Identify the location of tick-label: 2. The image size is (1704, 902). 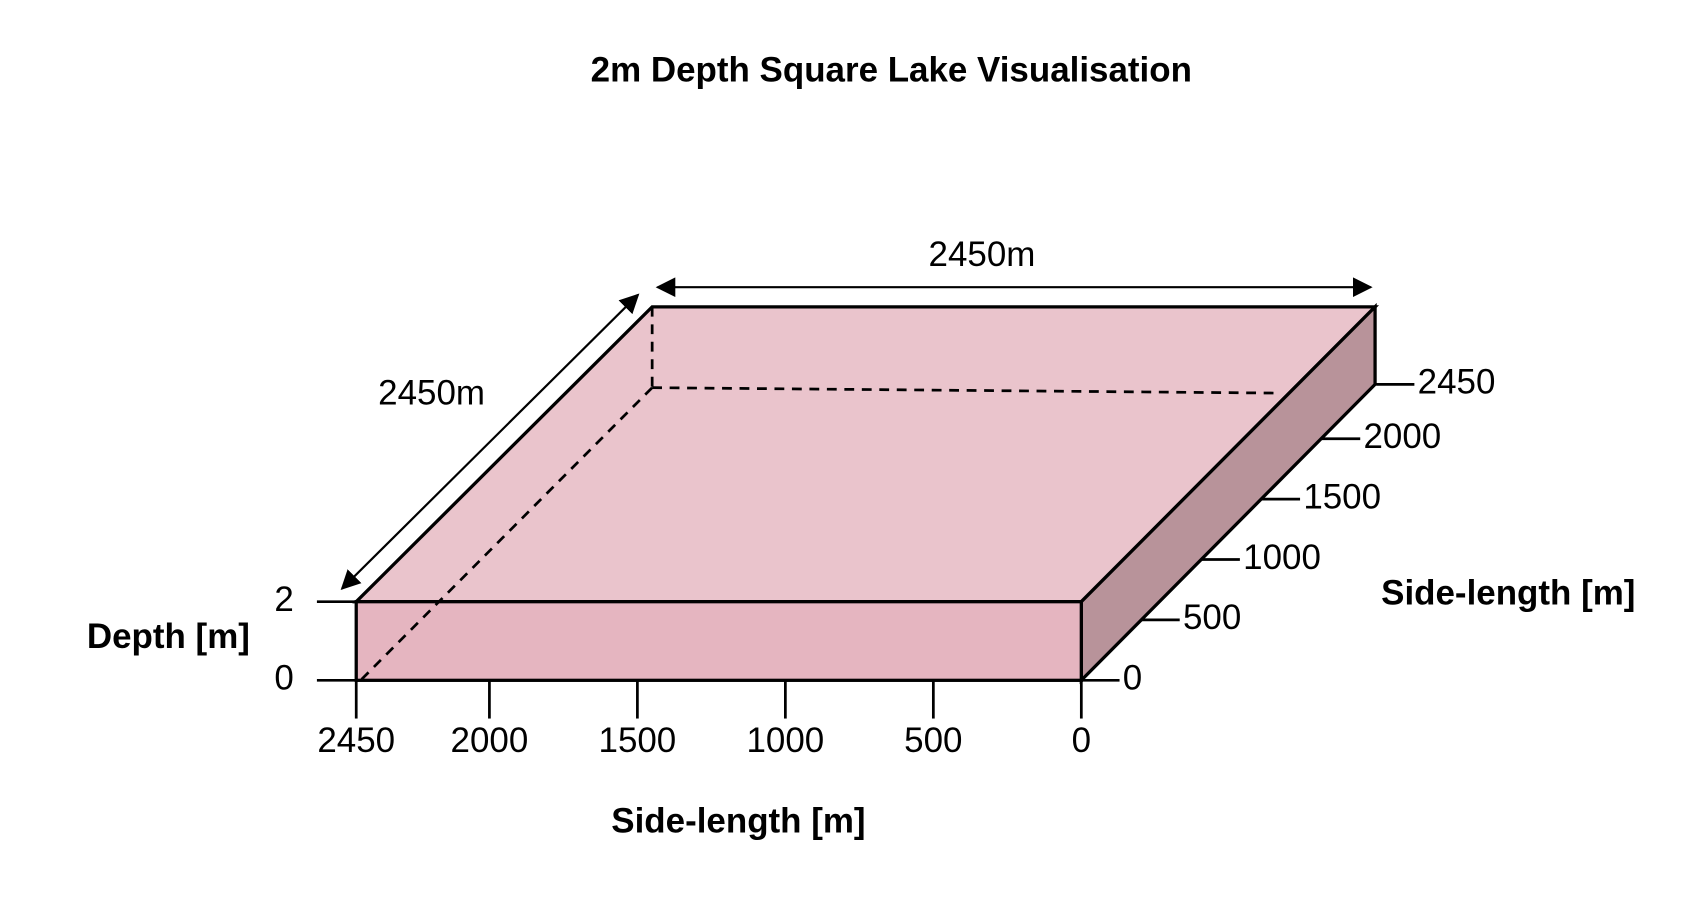
(283, 599).